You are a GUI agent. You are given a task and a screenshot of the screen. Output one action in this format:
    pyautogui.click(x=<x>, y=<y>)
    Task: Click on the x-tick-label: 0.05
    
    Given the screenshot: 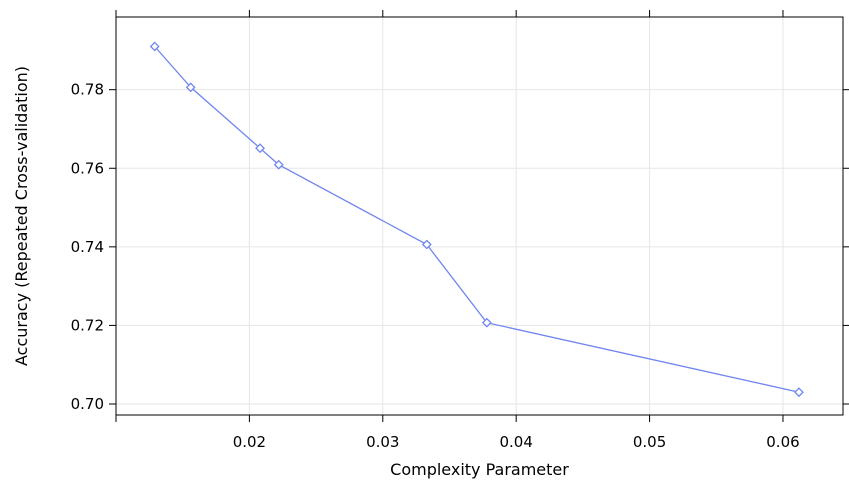 What is the action you would take?
    pyautogui.click(x=649, y=442)
    